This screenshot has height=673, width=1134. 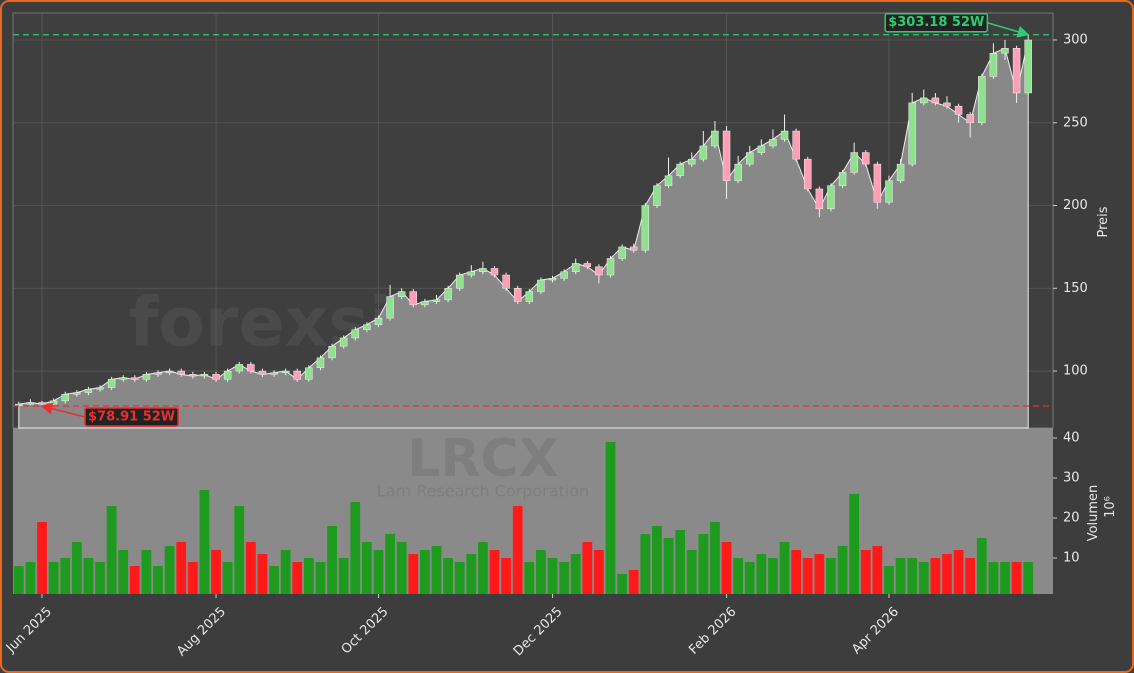 What do you see at coordinates (1093, 513) in the screenshot?
I see `y-axis-label: Volumen` at bounding box center [1093, 513].